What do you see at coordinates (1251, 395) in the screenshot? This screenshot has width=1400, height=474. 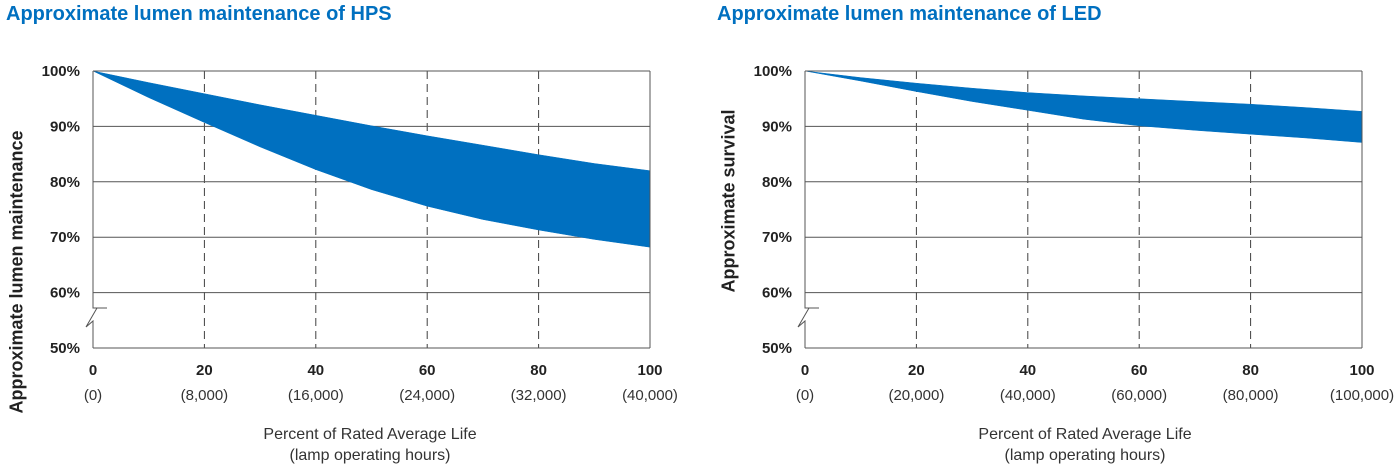 I see `x-tick-sublabel: (80,000)` at bounding box center [1251, 395].